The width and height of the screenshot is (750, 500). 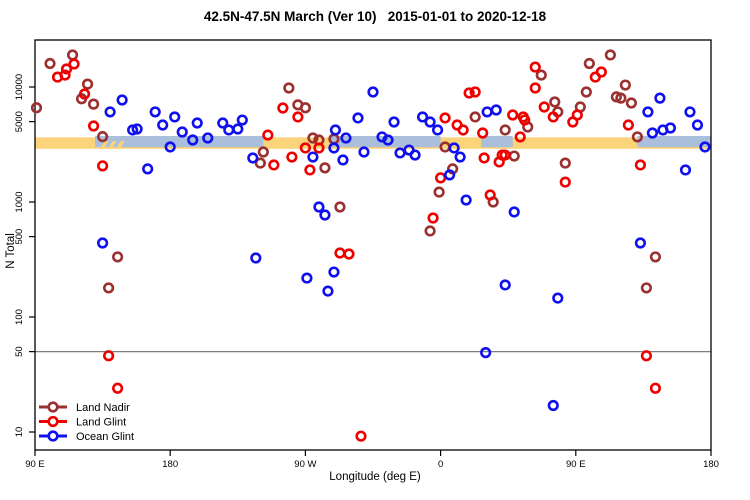 What do you see at coordinates (19, 87) in the screenshot?
I see `y-tick-label: 10000` at bounding box center [19, 87].